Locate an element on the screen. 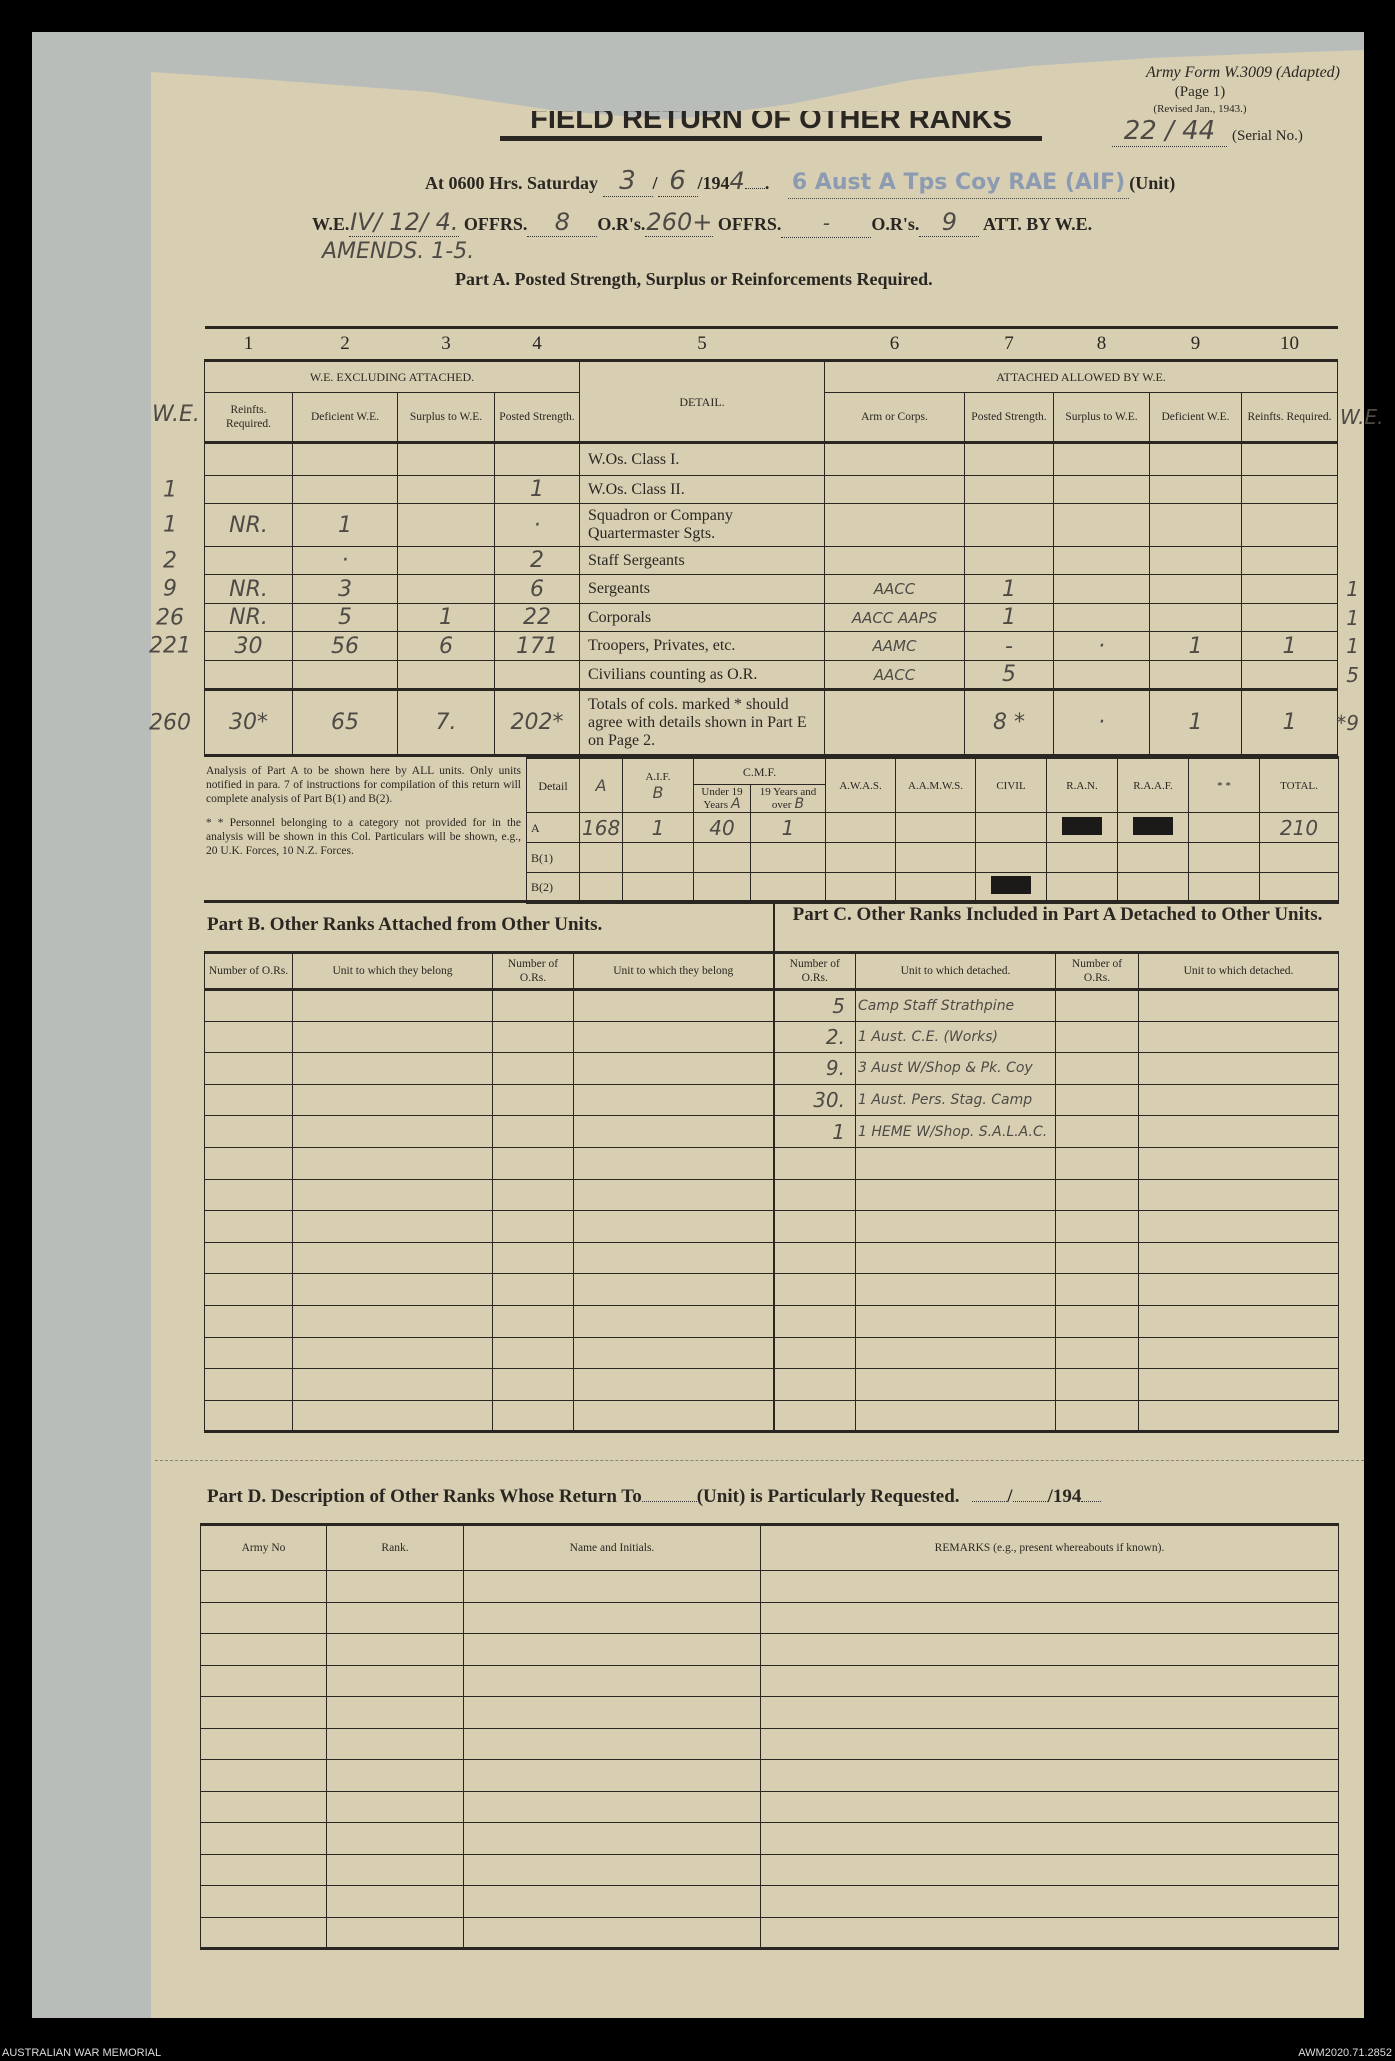 The image size is (1395, 2061). analysis-value: 1 is located at coordinates (658, 827).